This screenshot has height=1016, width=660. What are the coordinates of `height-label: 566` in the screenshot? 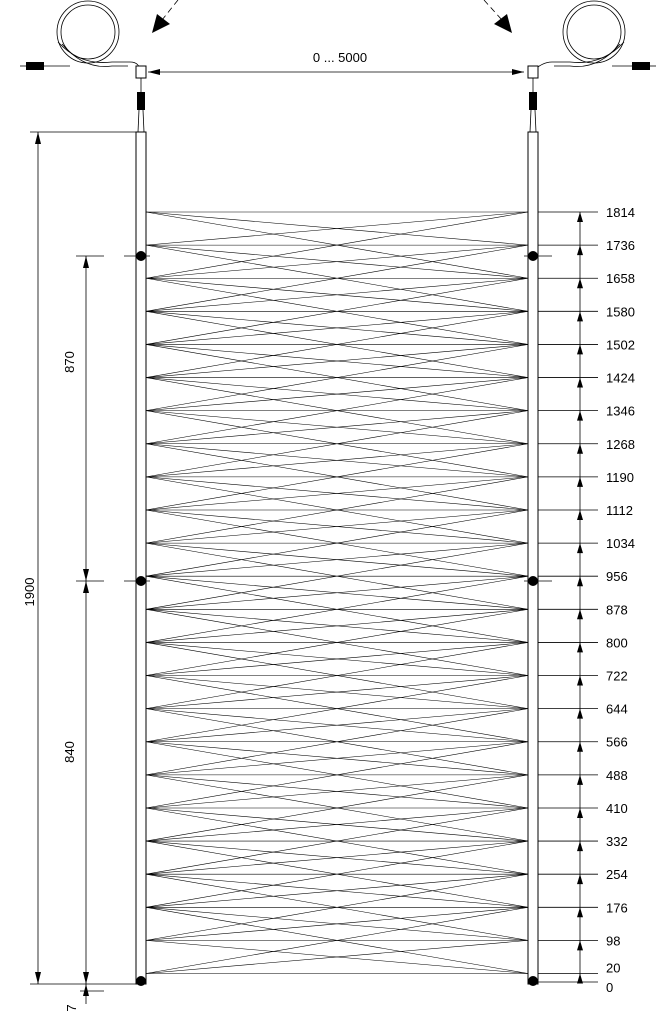 It's located at (617, 742).